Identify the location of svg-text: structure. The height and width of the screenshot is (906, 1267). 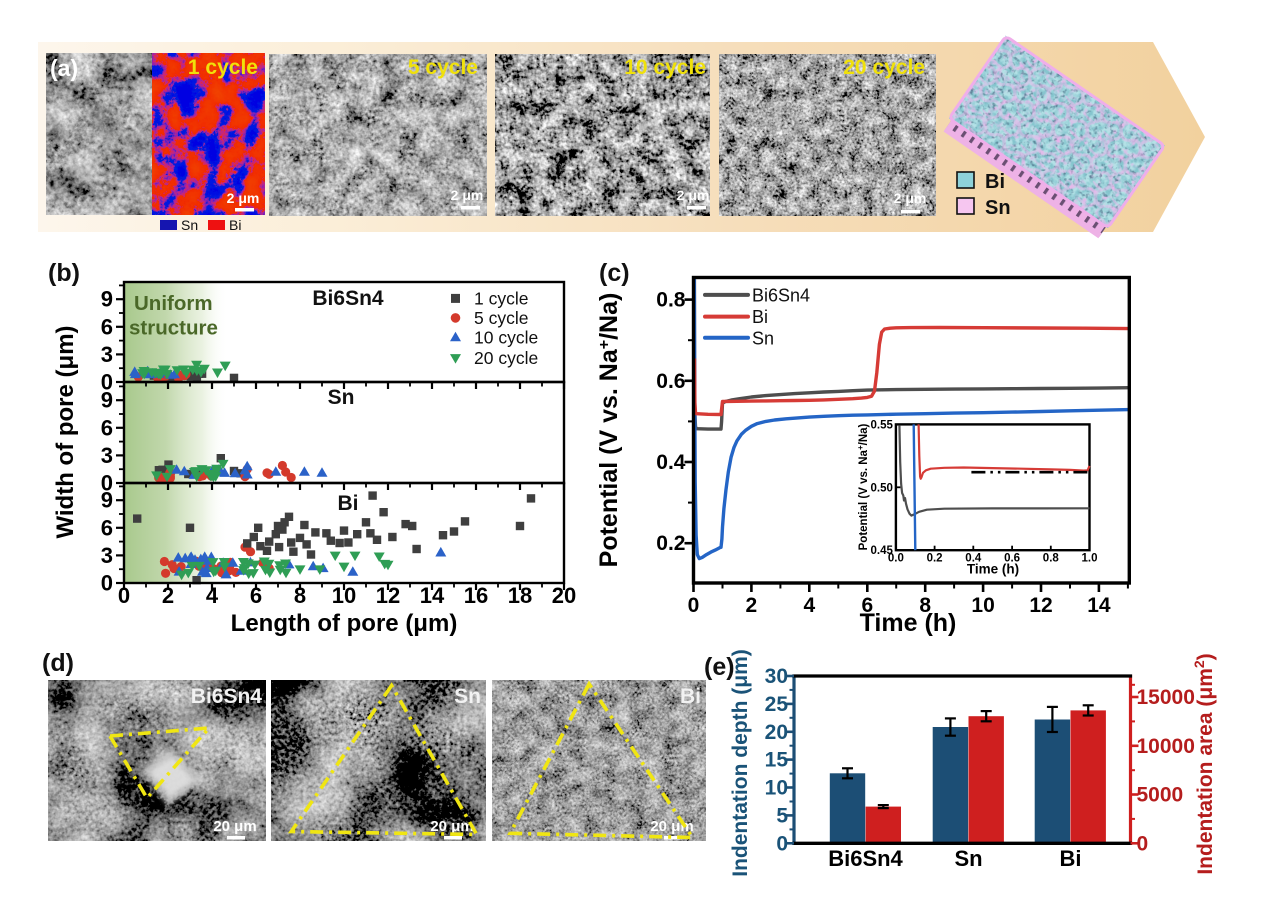
(173, 328).